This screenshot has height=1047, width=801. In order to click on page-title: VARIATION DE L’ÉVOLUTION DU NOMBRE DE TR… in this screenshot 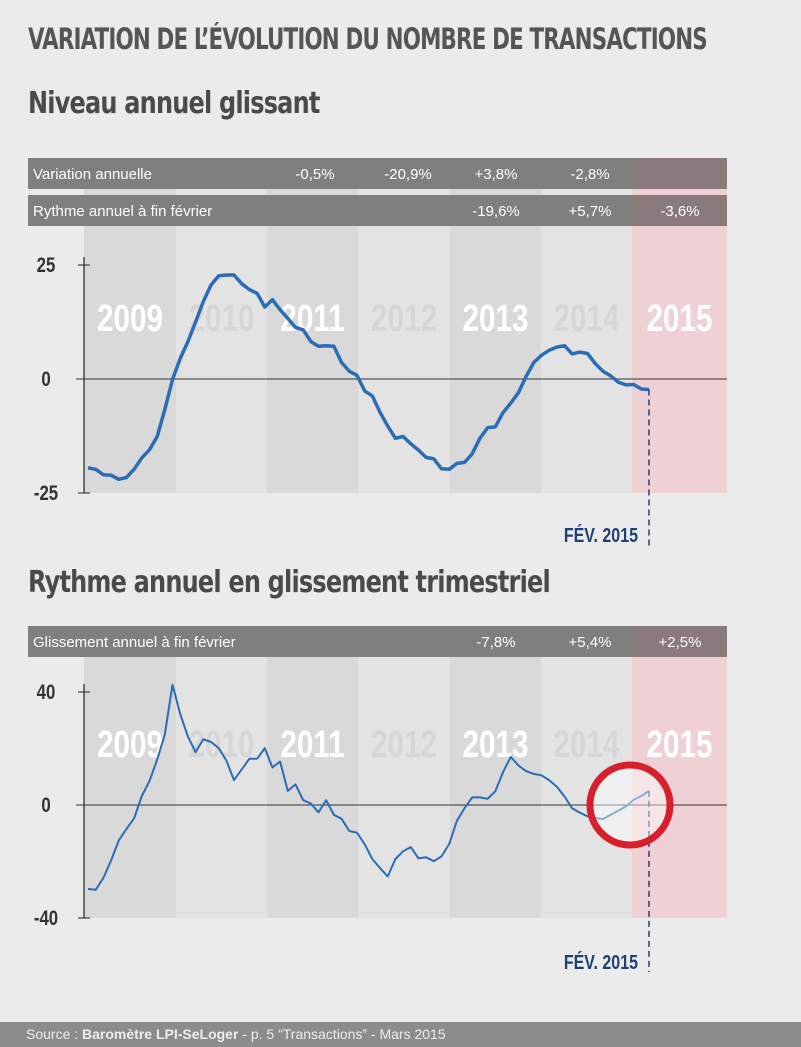, I will do `click(368, 39)`.